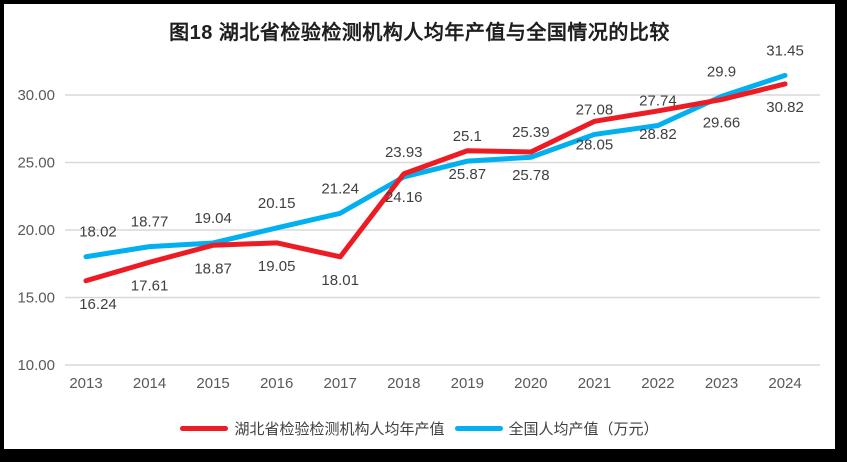  Describe the element at coordinates (339, 429) in the screenshot. I see `legend-label-hubei: 湖北省检验检测机构人均年产值` at that location.